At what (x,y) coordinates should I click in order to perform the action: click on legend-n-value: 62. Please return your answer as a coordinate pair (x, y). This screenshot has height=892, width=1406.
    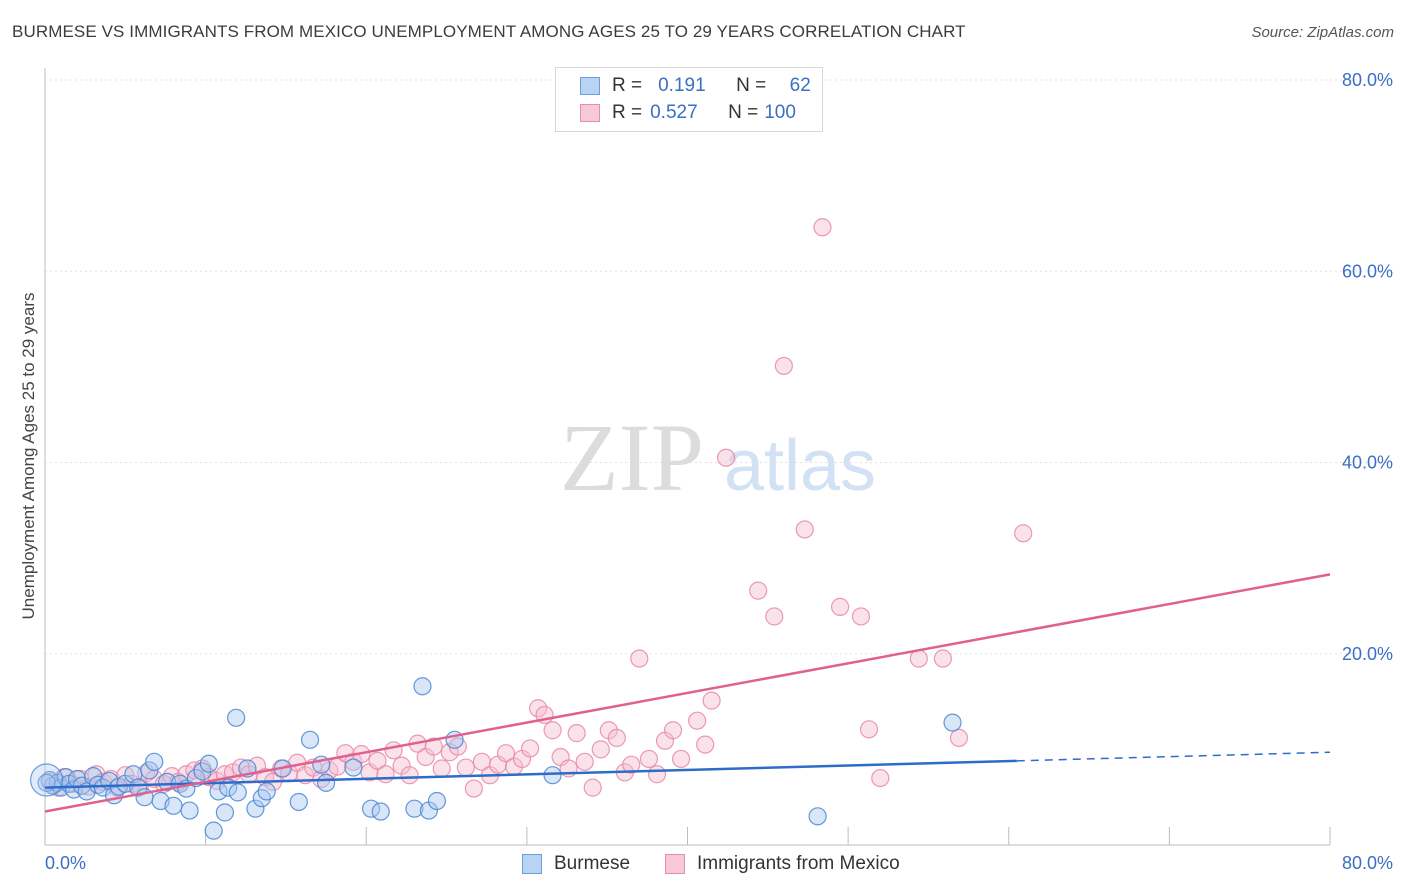
    Looking at the image, I should click on (800, 85).